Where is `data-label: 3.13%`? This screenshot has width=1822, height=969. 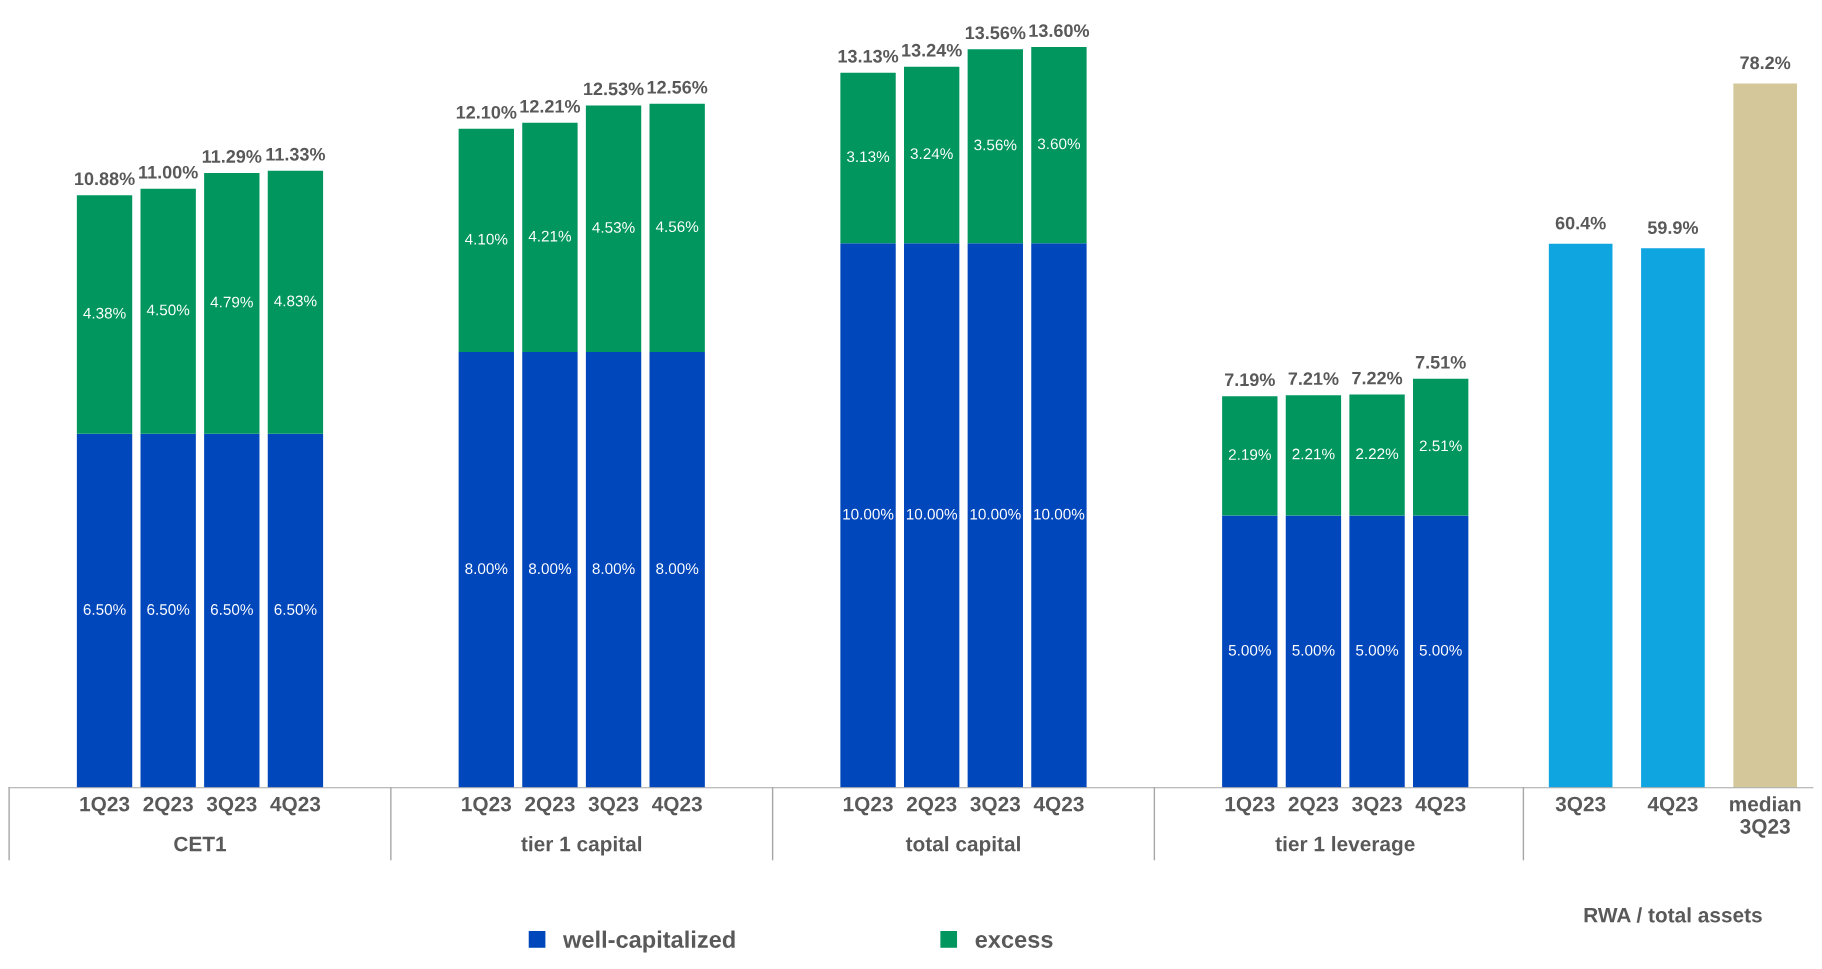
data-label: 3.13% is located at coordinates (868, 157).